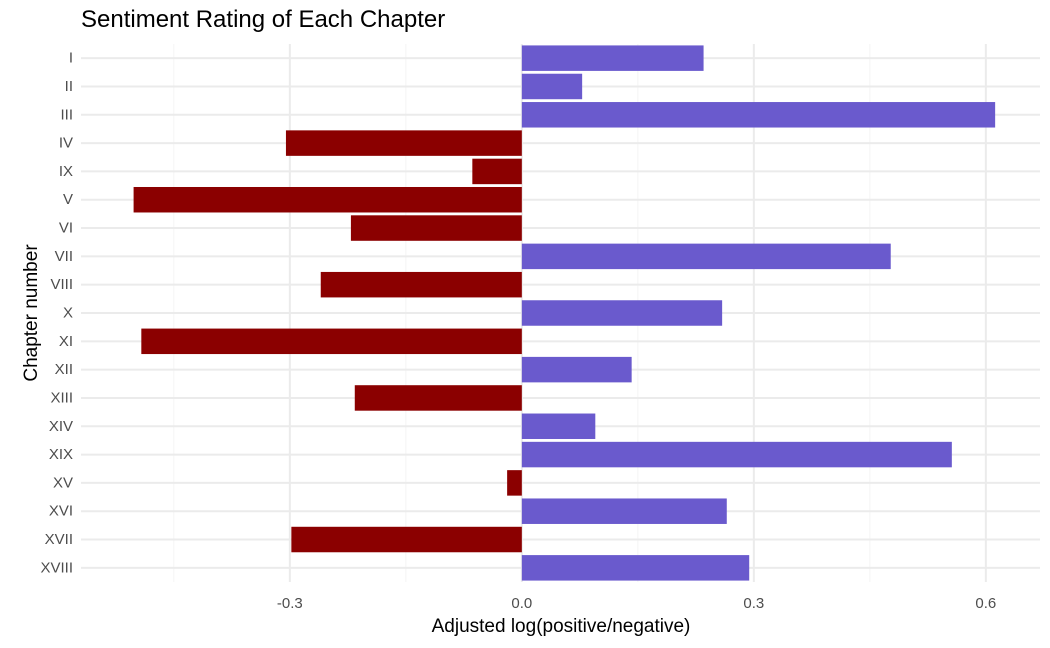 The height and width of the screenshot is (648, 1050). I want to click on y-tick-label: VIII, so click(61, 284).